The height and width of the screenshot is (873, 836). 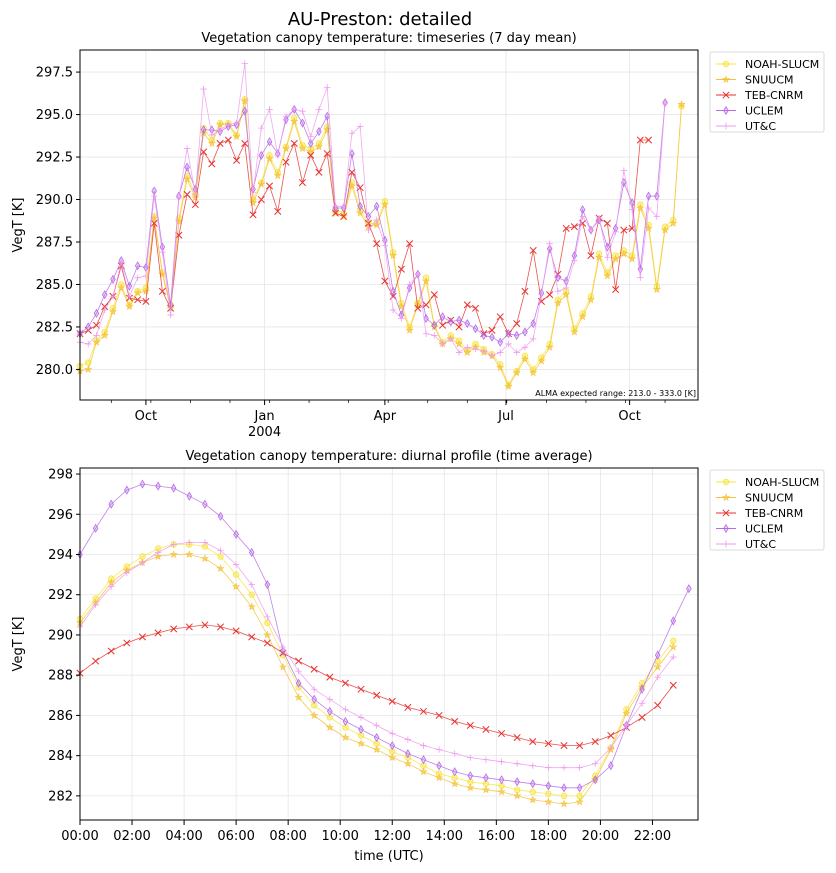 What do you see at coordinates (54, 370) in the screenshot?
I see `y-tick-label: 280.0` at bounding box center [54, 370].